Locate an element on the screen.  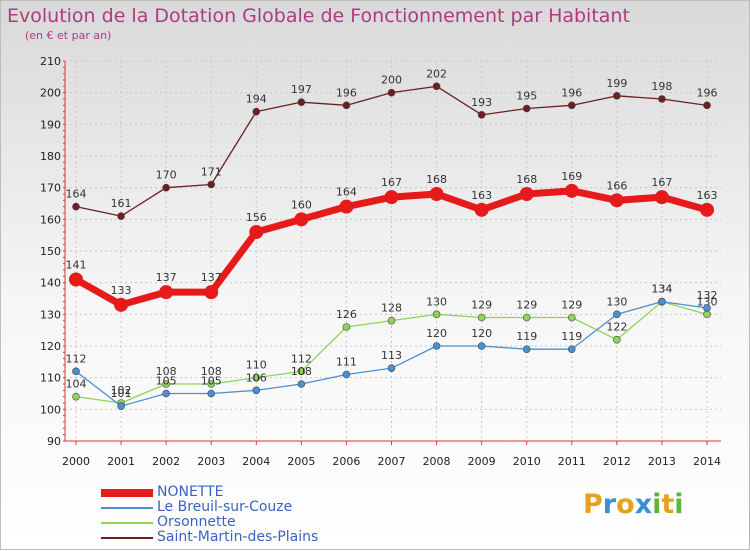
y-tick-label: 130 is located at coordinates (50, 314).